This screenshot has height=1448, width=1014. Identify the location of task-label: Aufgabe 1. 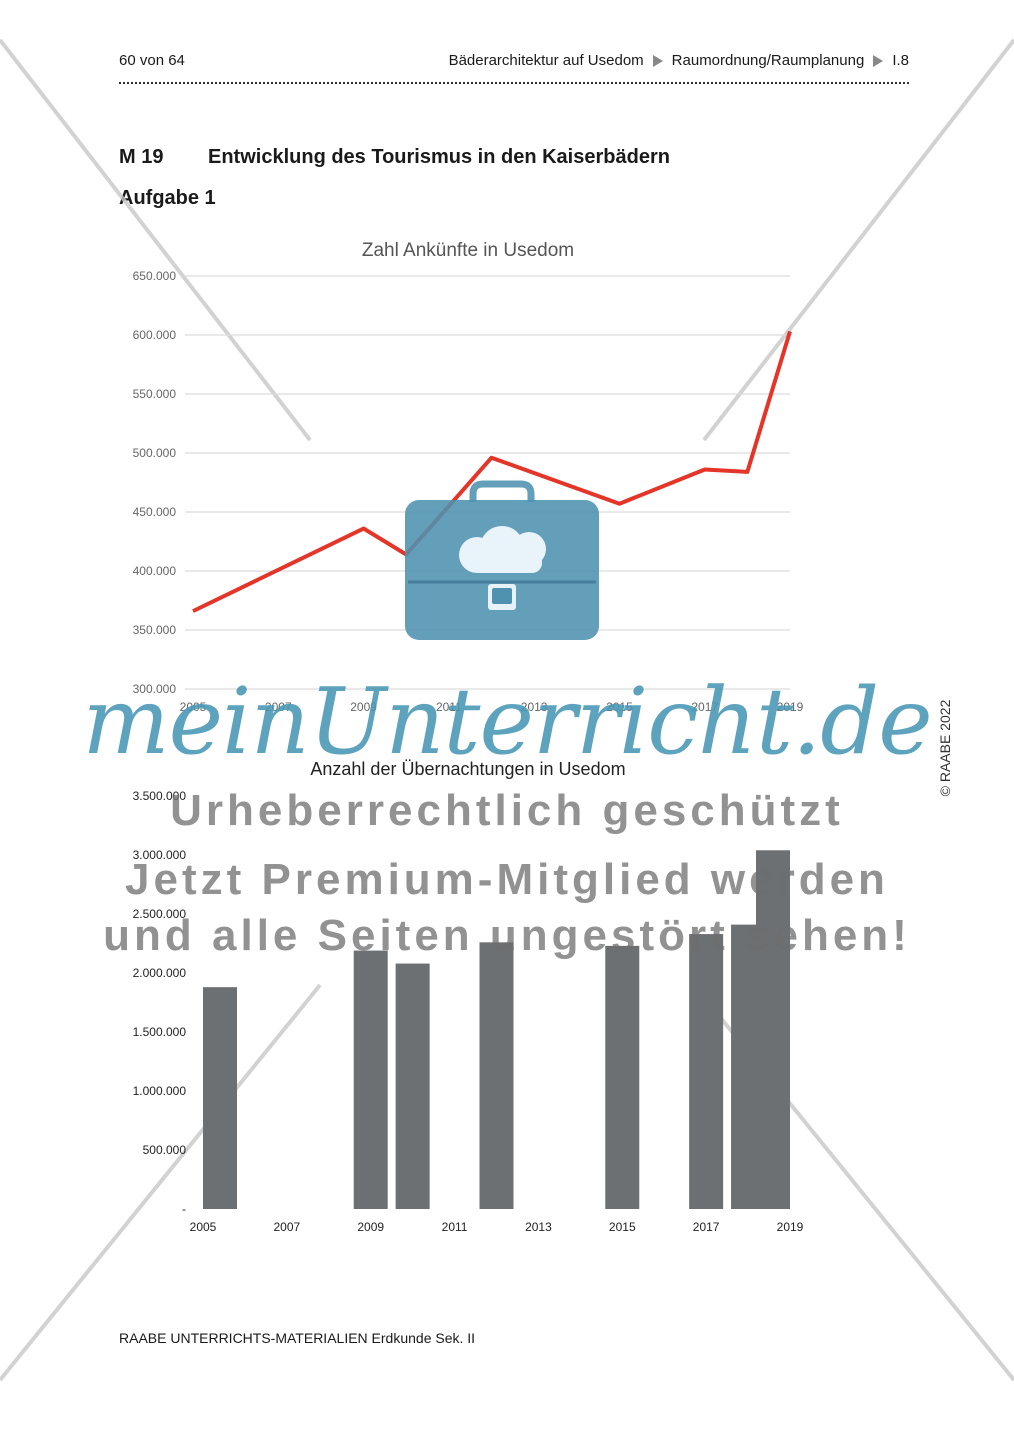
(167, 198).